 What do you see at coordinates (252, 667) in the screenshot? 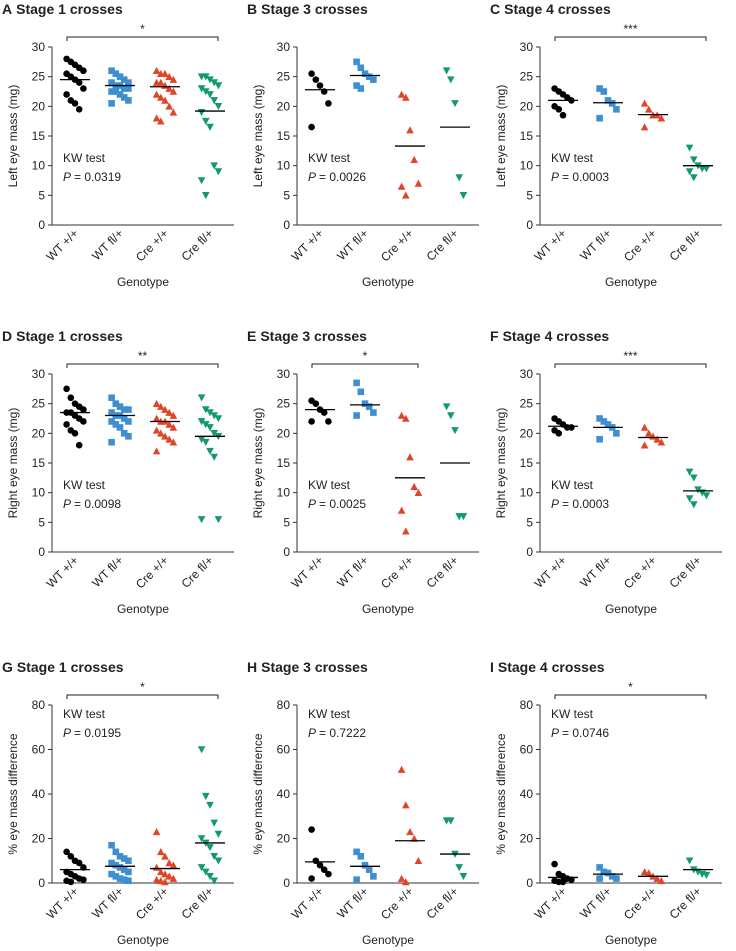
I see `panel-letter: H` at bounding box center [252, 667].